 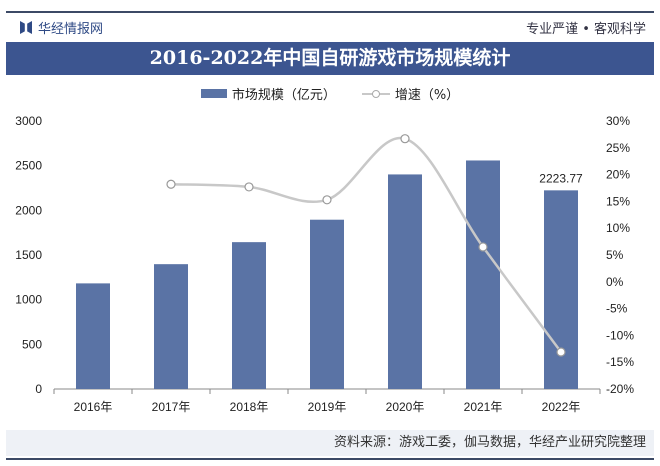 I want to click on legend-line: 增速（%）, so click(x=410, y=93).